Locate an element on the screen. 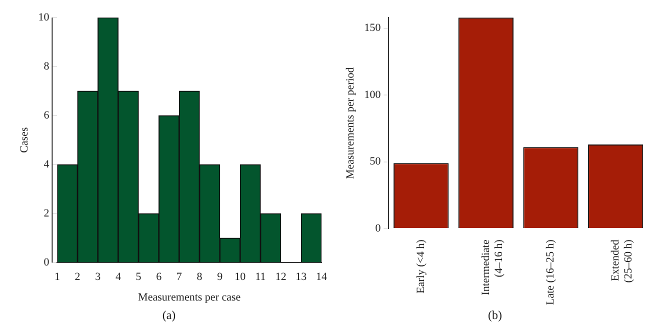  x-tick-label: 13 is located at coordinates (302, 277).